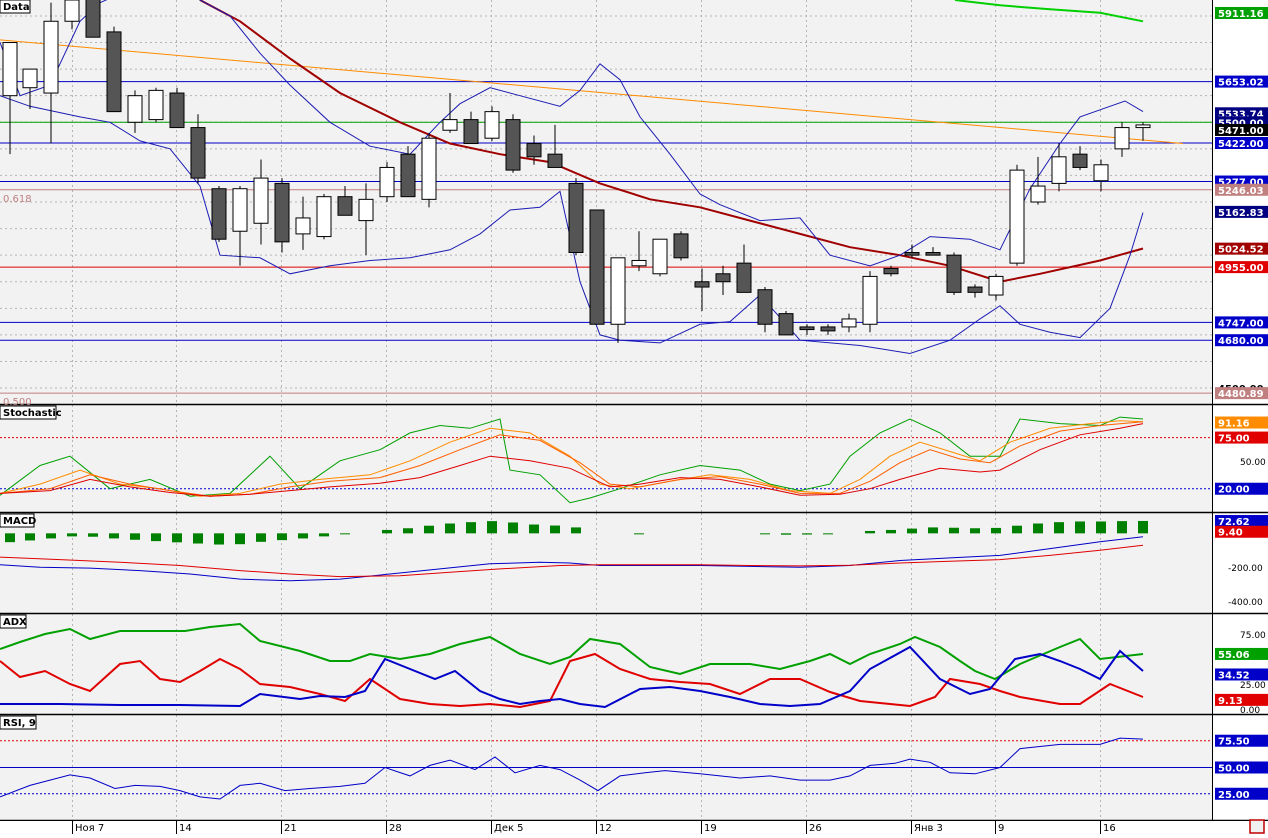 The width and height of the screenshot is (1268, 838). I want to click on price-label: 5246.03, so click(1241, 191).